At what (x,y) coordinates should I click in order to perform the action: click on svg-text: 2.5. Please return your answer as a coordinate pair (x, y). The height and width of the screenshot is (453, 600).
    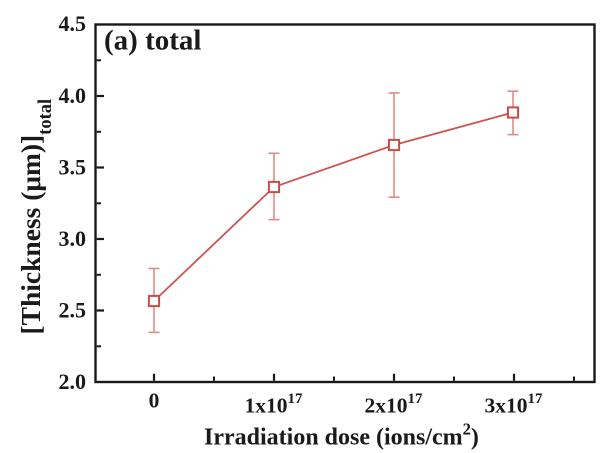
    Looking at the image, I should click on (73, 310).